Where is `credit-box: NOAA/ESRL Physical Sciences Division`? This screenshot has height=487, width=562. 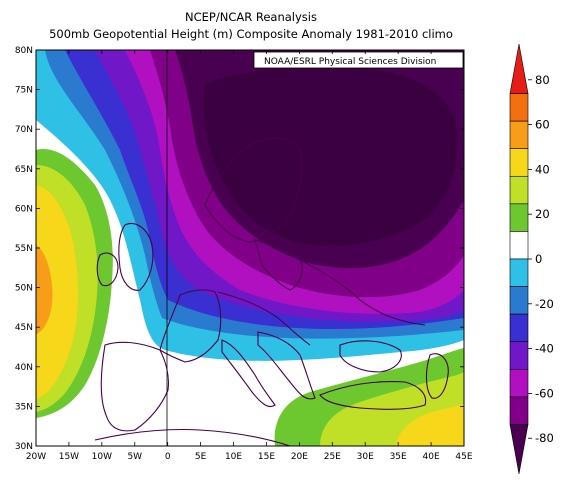 credit-box: NOAA/ESRL Physical Sciences Division is located at coordinates (358, 60).